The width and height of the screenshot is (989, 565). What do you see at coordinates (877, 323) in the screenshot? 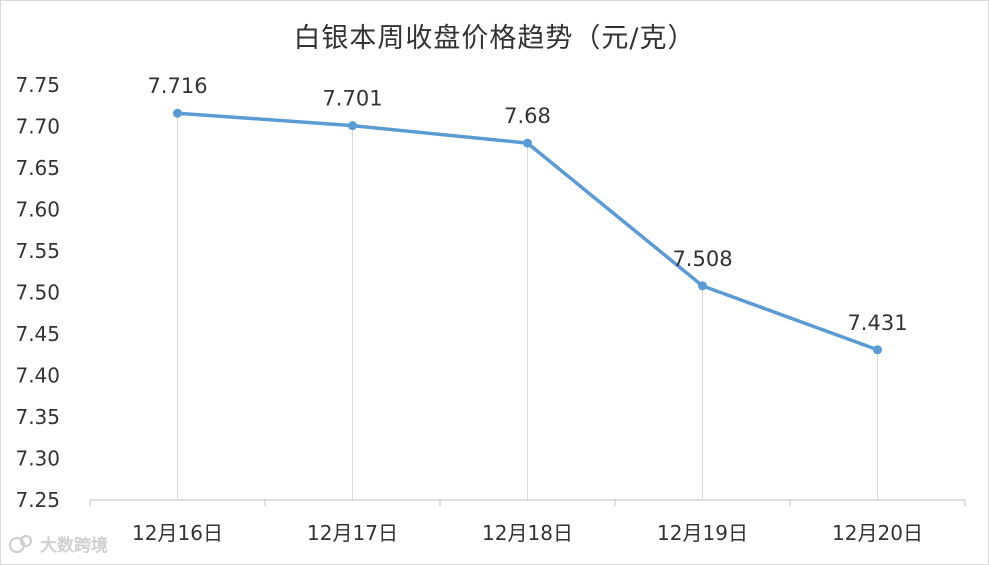
I see `data-label-4: 7.431` at bounding box center [877, 323].